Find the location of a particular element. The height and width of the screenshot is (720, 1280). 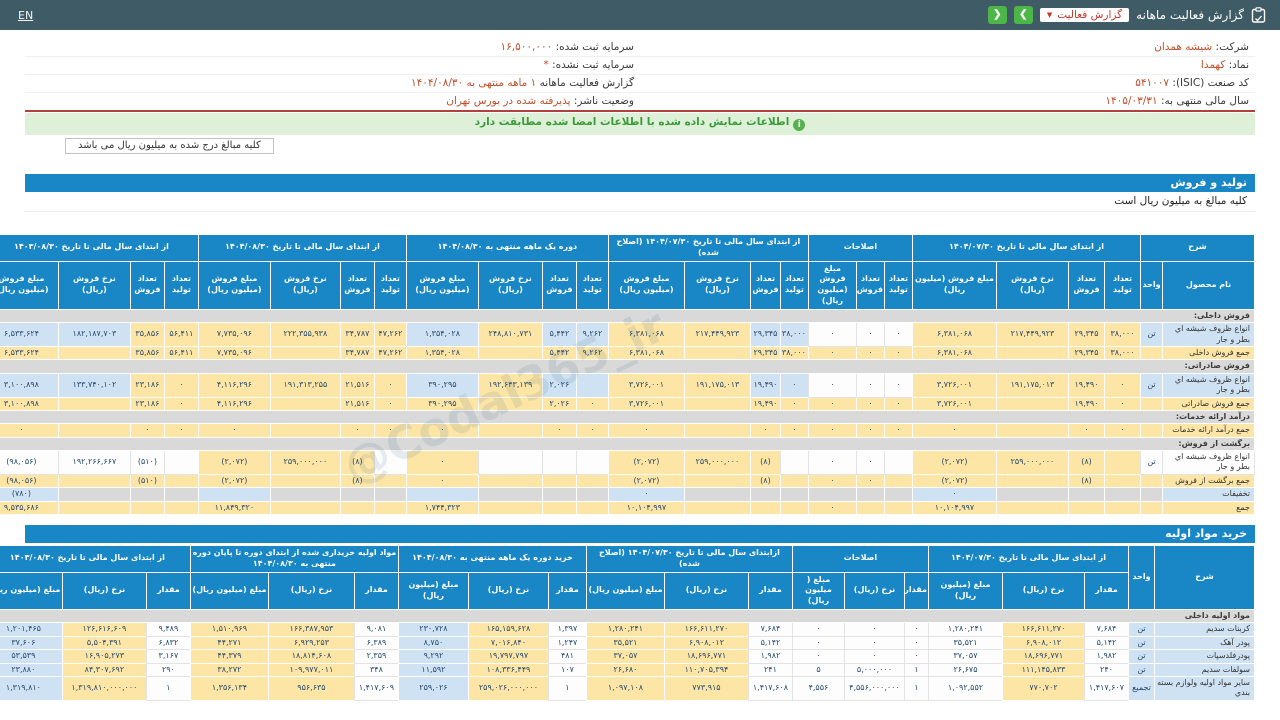

data-cell: ۱,۵۱۰,۹۶۹ is located at coordinates (229, 629).